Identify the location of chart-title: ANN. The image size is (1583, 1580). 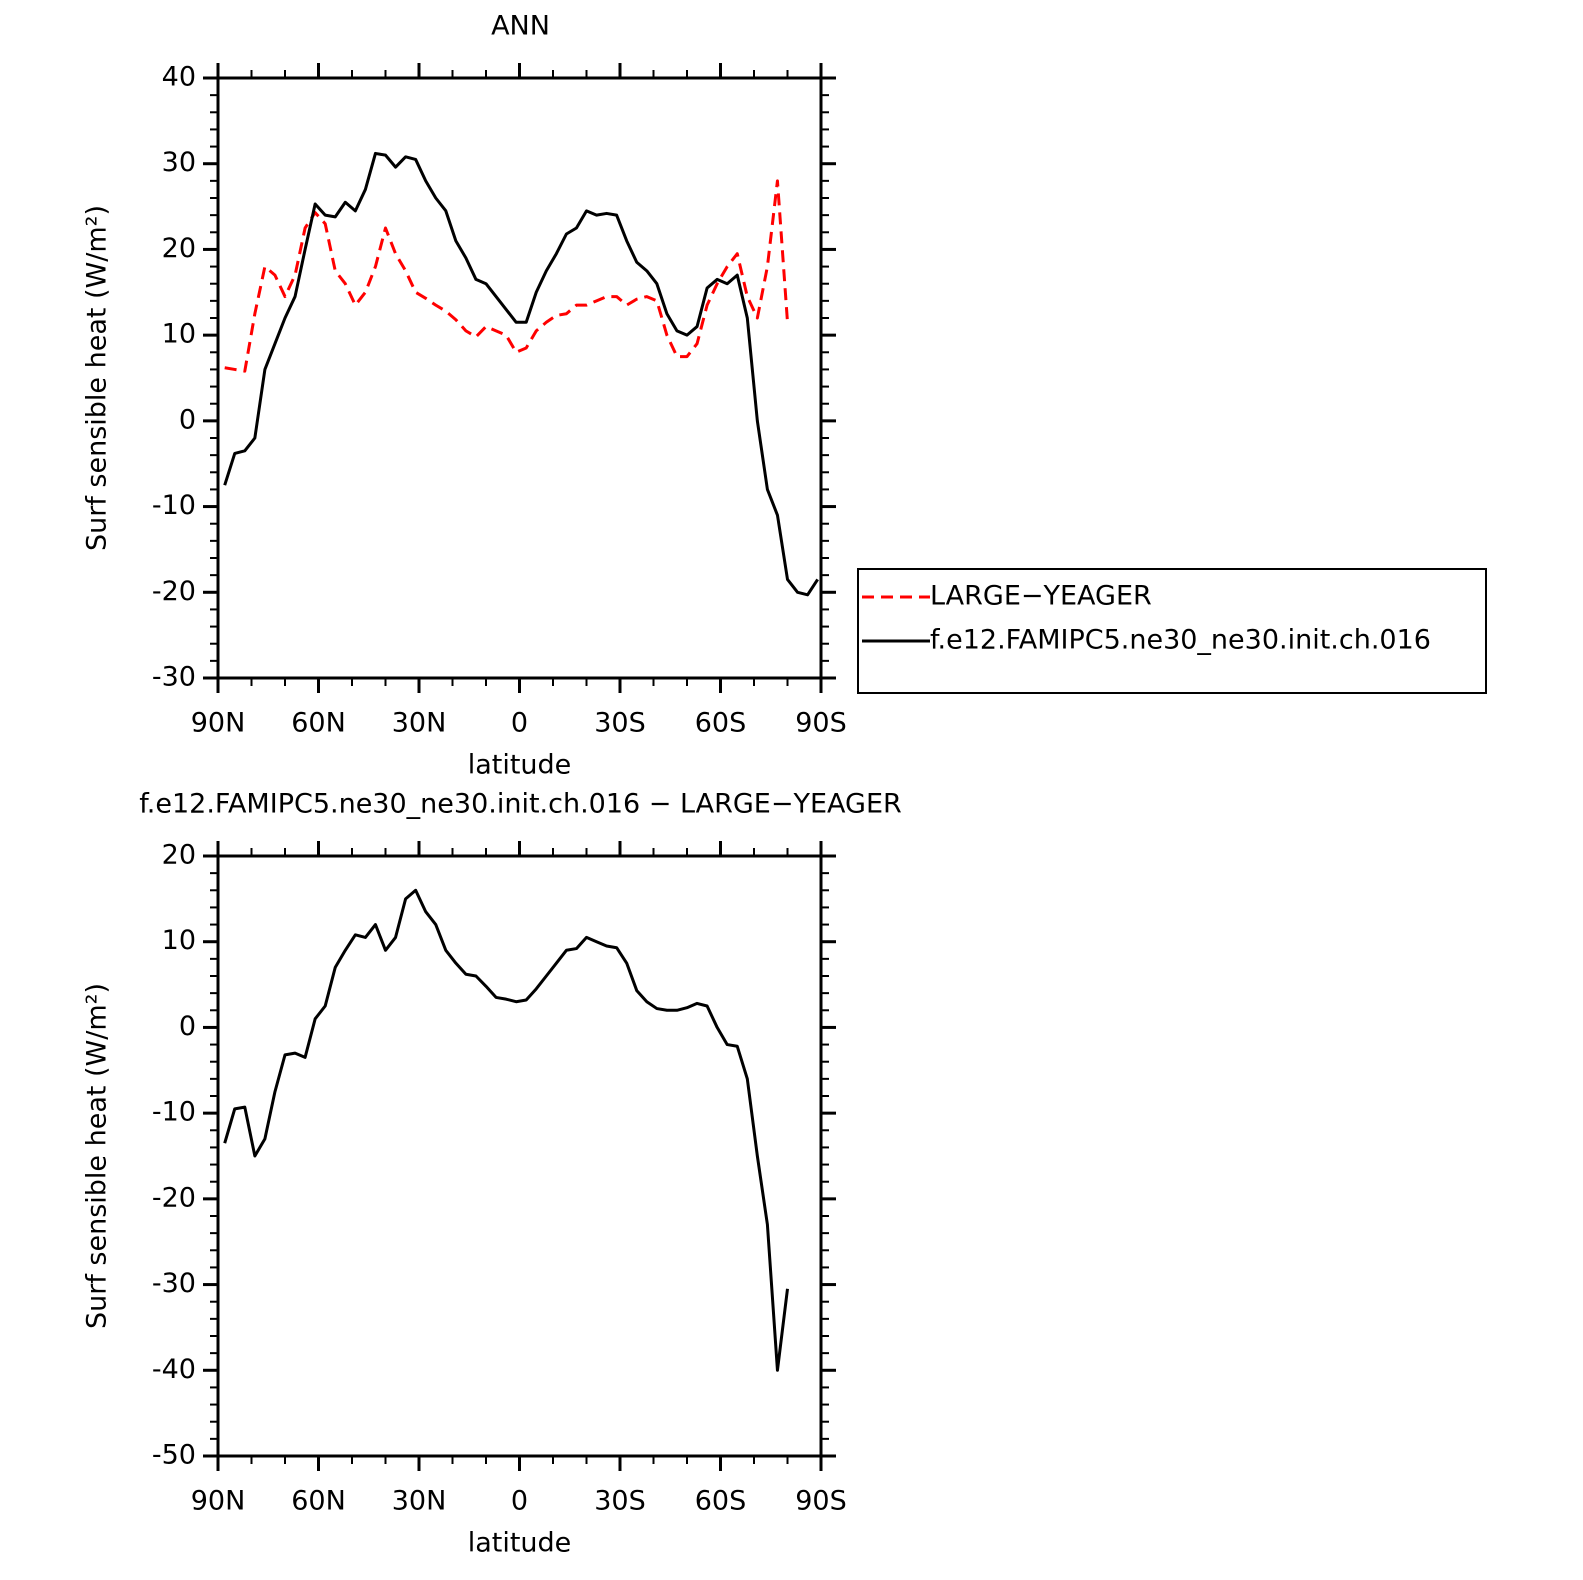
(520, 26).